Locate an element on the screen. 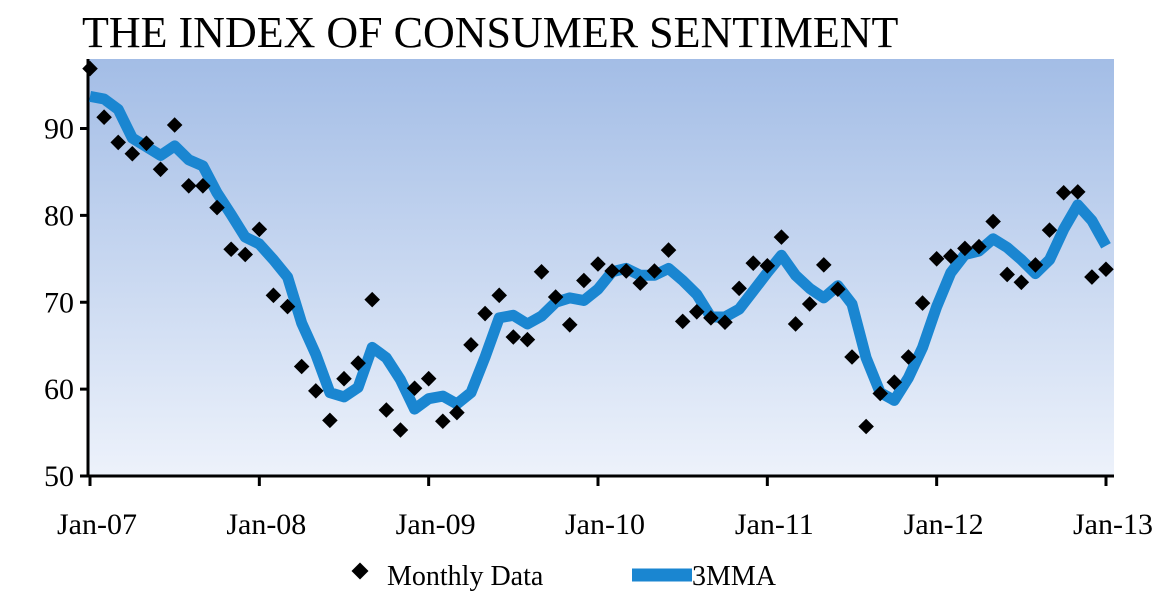  x-tick-label: Jan-09 is located at coordinates (436, 524).